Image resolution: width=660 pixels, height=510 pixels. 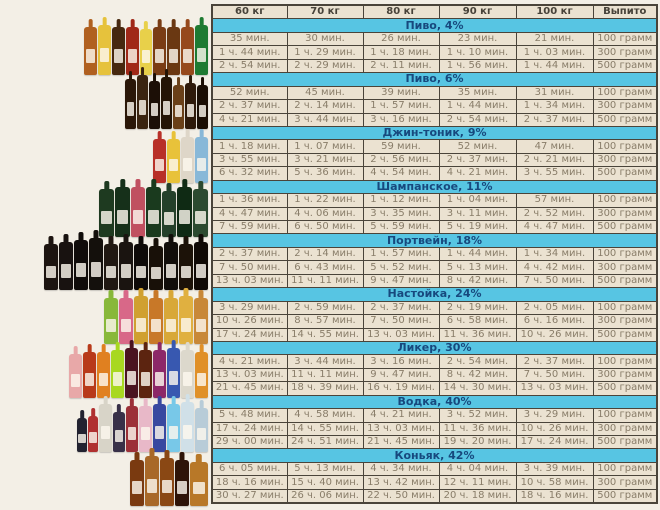 I want to click on time-cell: 21 ч. 45 мин., so click(x=401, y=442).